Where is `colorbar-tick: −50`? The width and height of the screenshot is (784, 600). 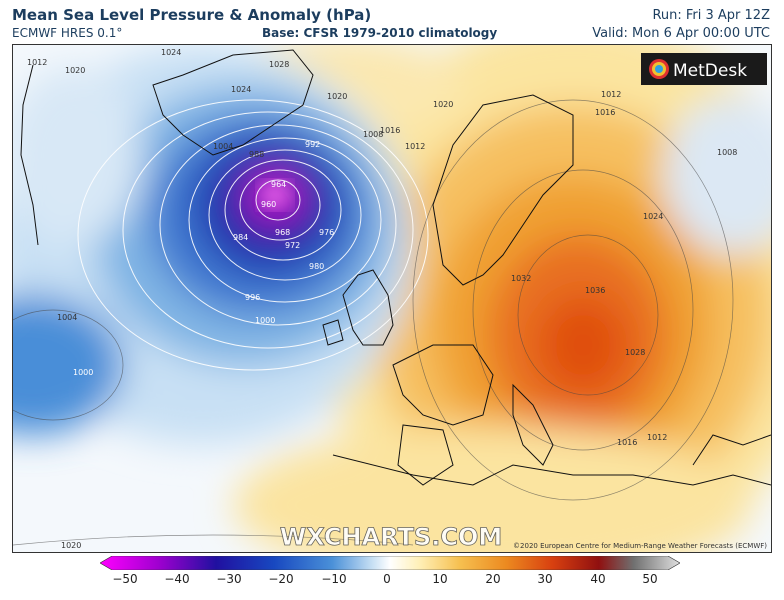 colorbar-tick: −50 is located at coordinates (125, 579).